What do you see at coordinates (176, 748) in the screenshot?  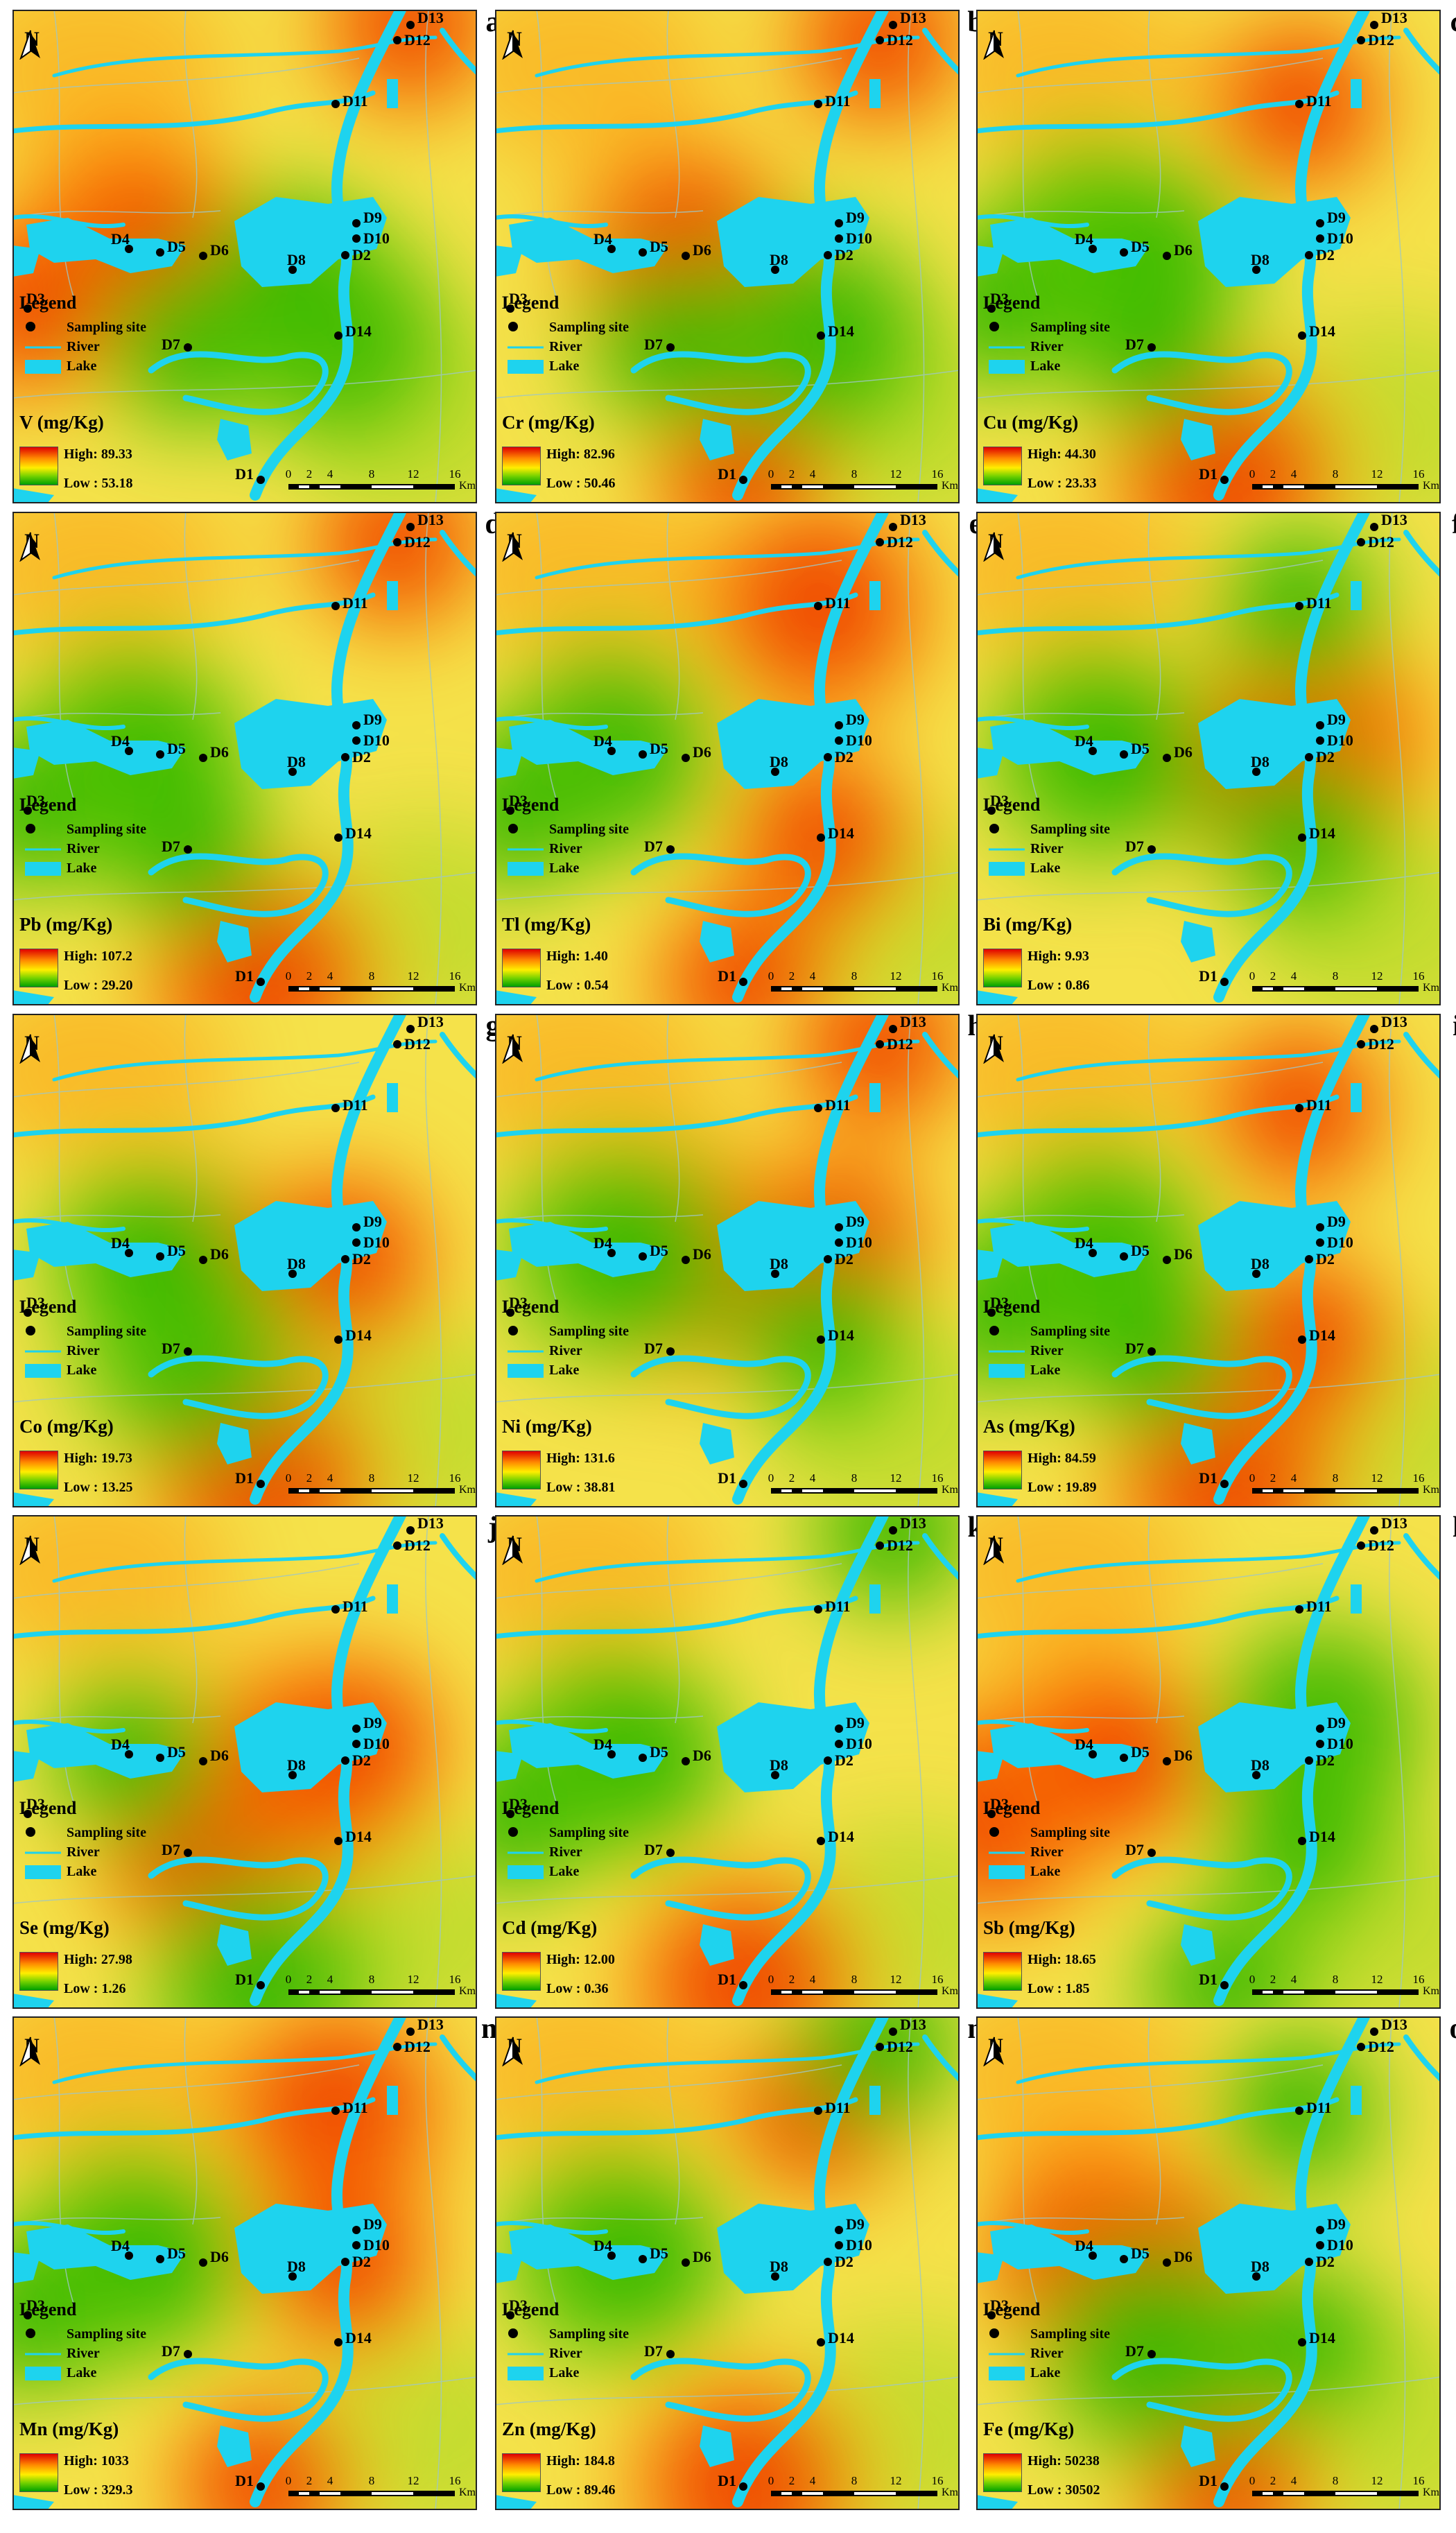 I see `site-label-d5: D5` at bounding box center [176, 748].